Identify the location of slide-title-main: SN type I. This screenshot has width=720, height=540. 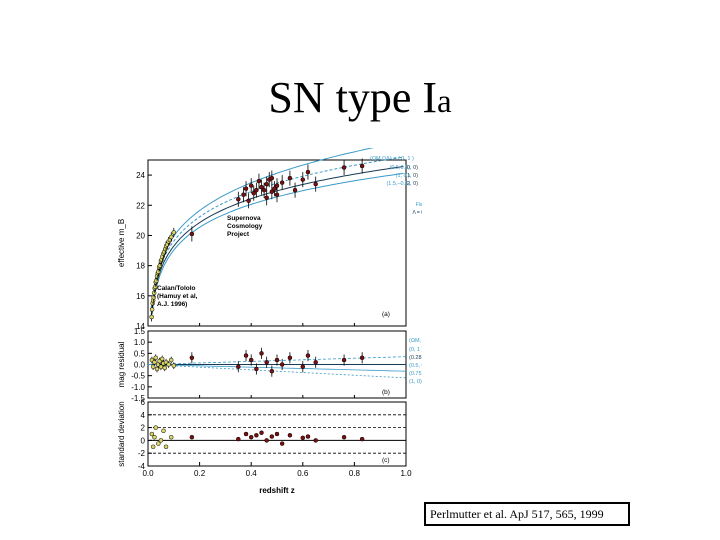
(352, 97).